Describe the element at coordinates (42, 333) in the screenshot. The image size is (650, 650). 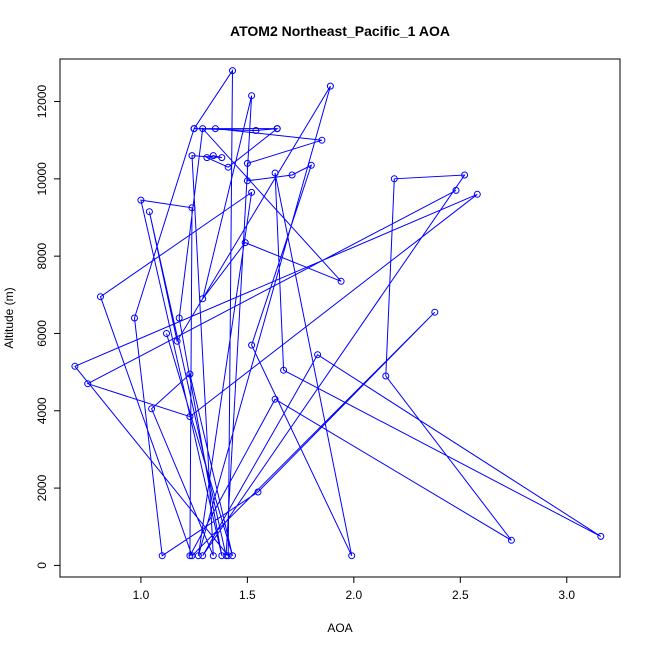
I see `y-tick-label: 6000` at that location.